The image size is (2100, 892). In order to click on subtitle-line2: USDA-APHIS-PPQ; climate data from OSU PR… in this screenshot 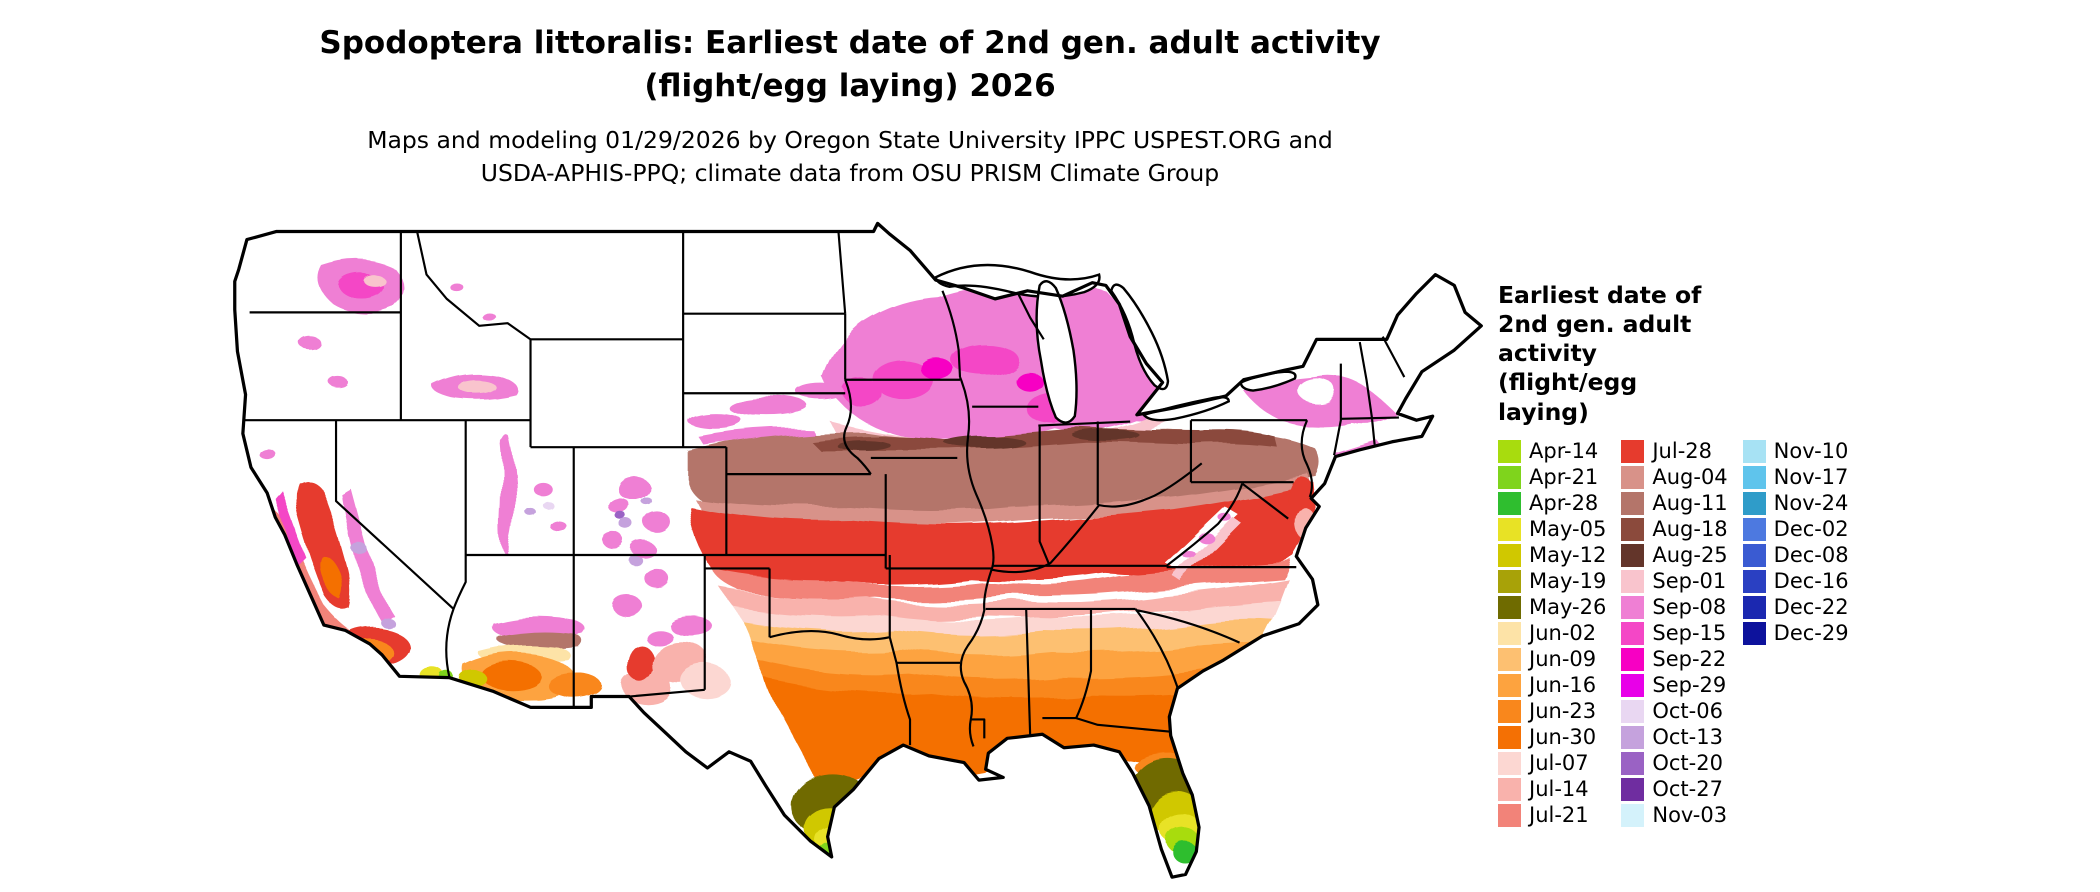, I will do `click(850, 172)`.